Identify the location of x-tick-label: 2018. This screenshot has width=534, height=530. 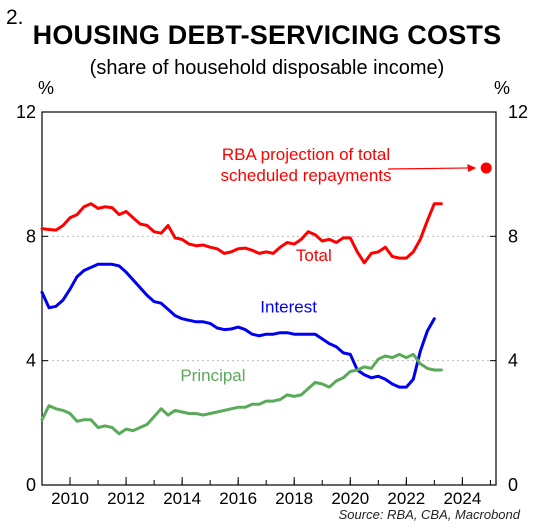
(294, 498).